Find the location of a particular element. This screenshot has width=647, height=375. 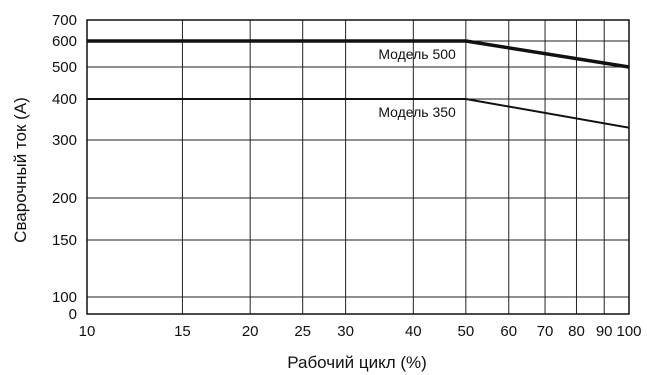

y-tick-label: 150 is located at coordinates (64, 240).